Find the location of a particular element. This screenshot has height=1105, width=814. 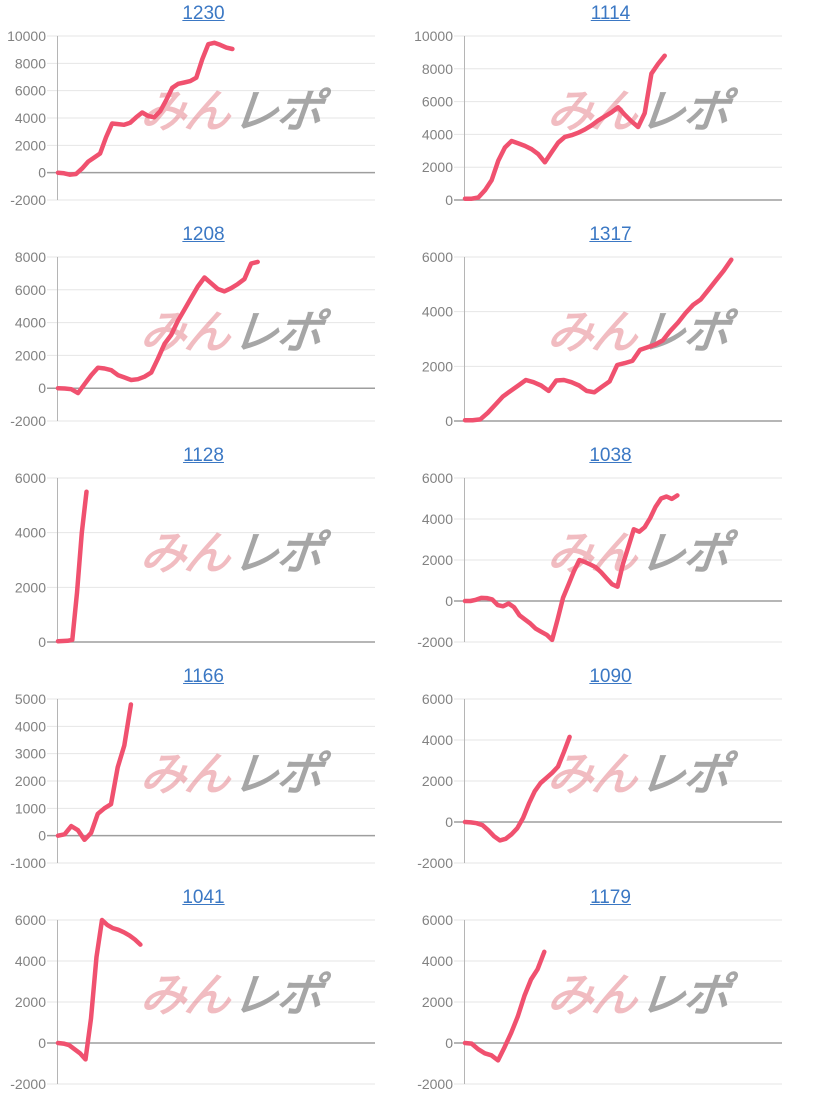

y-axis-tick-label: -1000 is located at coordinates (28, 863).